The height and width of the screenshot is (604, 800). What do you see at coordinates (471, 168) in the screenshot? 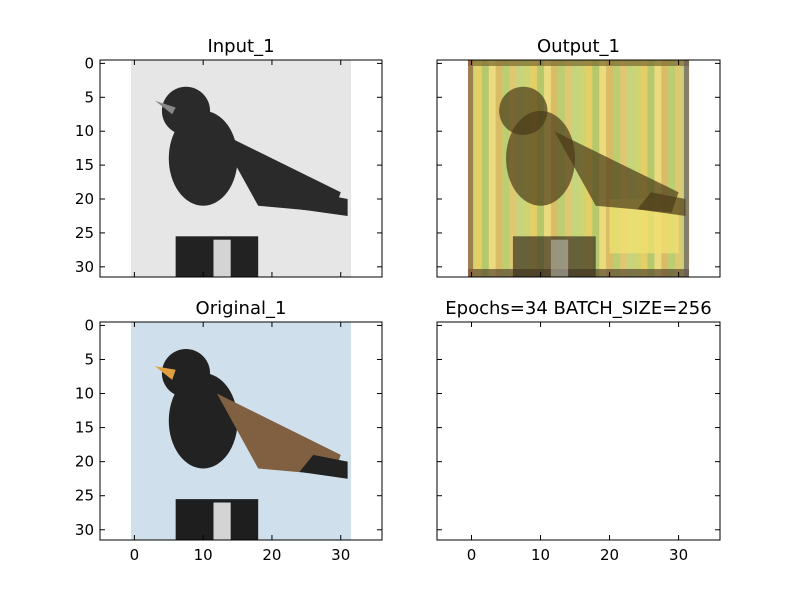
I see `output-left-band` at bounding box center [471, 168].